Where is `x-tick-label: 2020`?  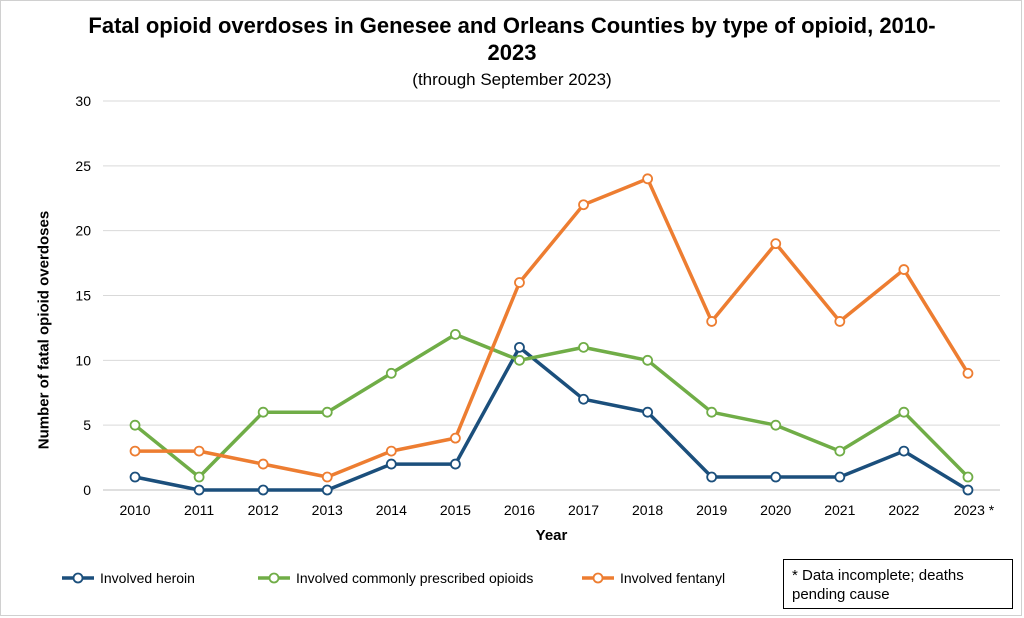
x-tick-label: 2020 is located at coordinates (775, 510).